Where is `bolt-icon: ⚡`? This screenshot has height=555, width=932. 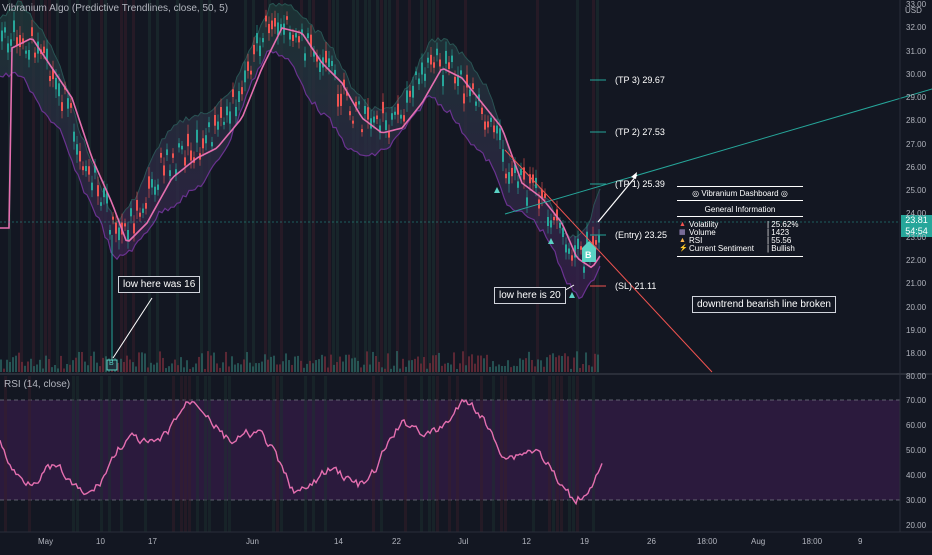 bolt-icon: ⚡ is located at coordinates (683, 248).